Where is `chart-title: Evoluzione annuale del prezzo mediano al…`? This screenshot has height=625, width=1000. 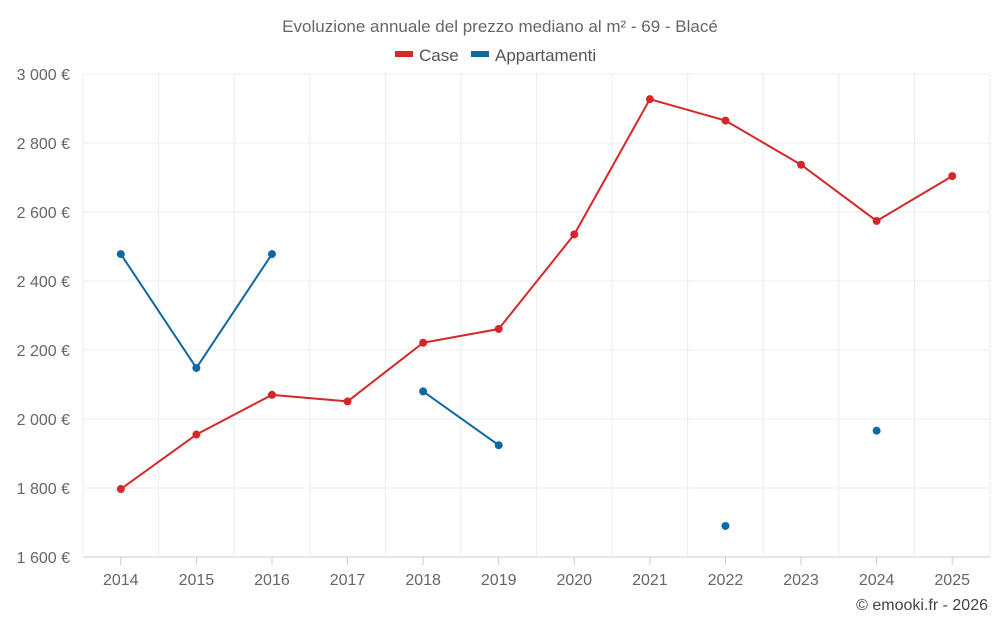
chart-title: Evoluzione annuale del prezzo mediano al… is located at coordinates (500, 26).